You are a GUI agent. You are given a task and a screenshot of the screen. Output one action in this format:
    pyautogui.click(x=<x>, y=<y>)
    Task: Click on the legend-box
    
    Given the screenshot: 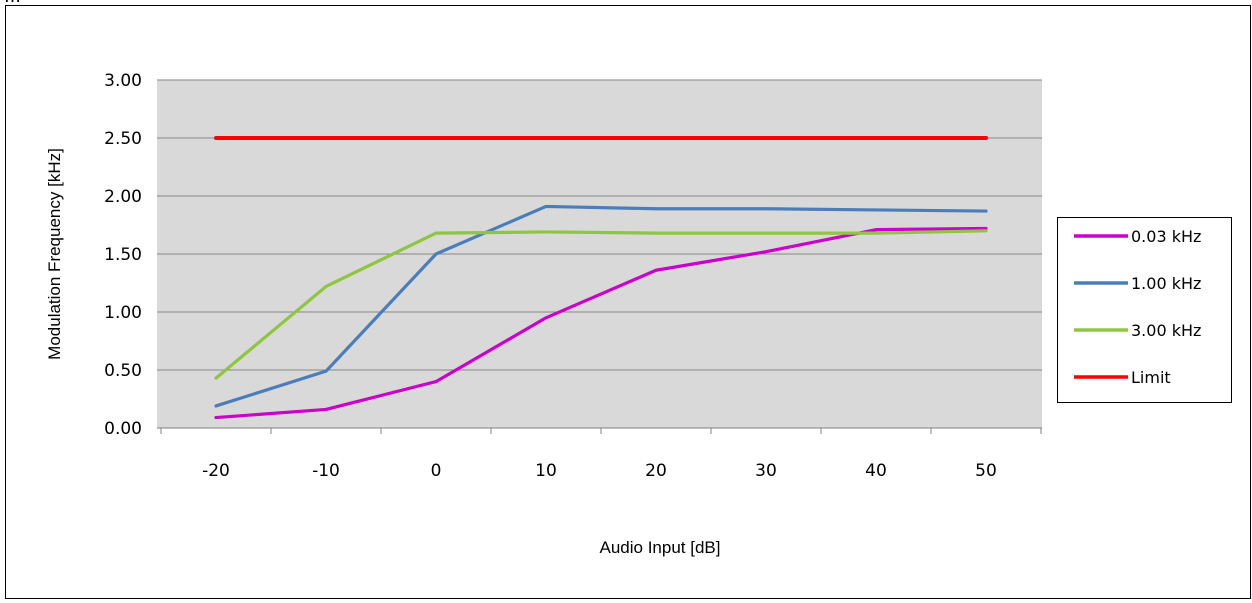 What is the action you would take?
    pyautogui.click(x=1144, y=310)
    